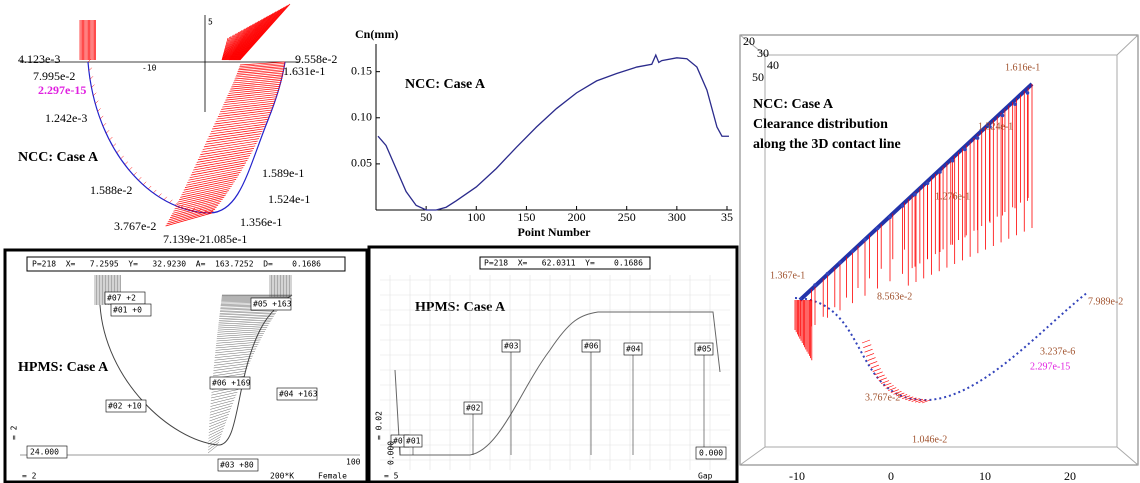 This screenshot has height=483, width=1140. What do you see at coordinates (763, 53) in the screenshot?
I see `axis-tick: 30` at bounding box center [763, 53].